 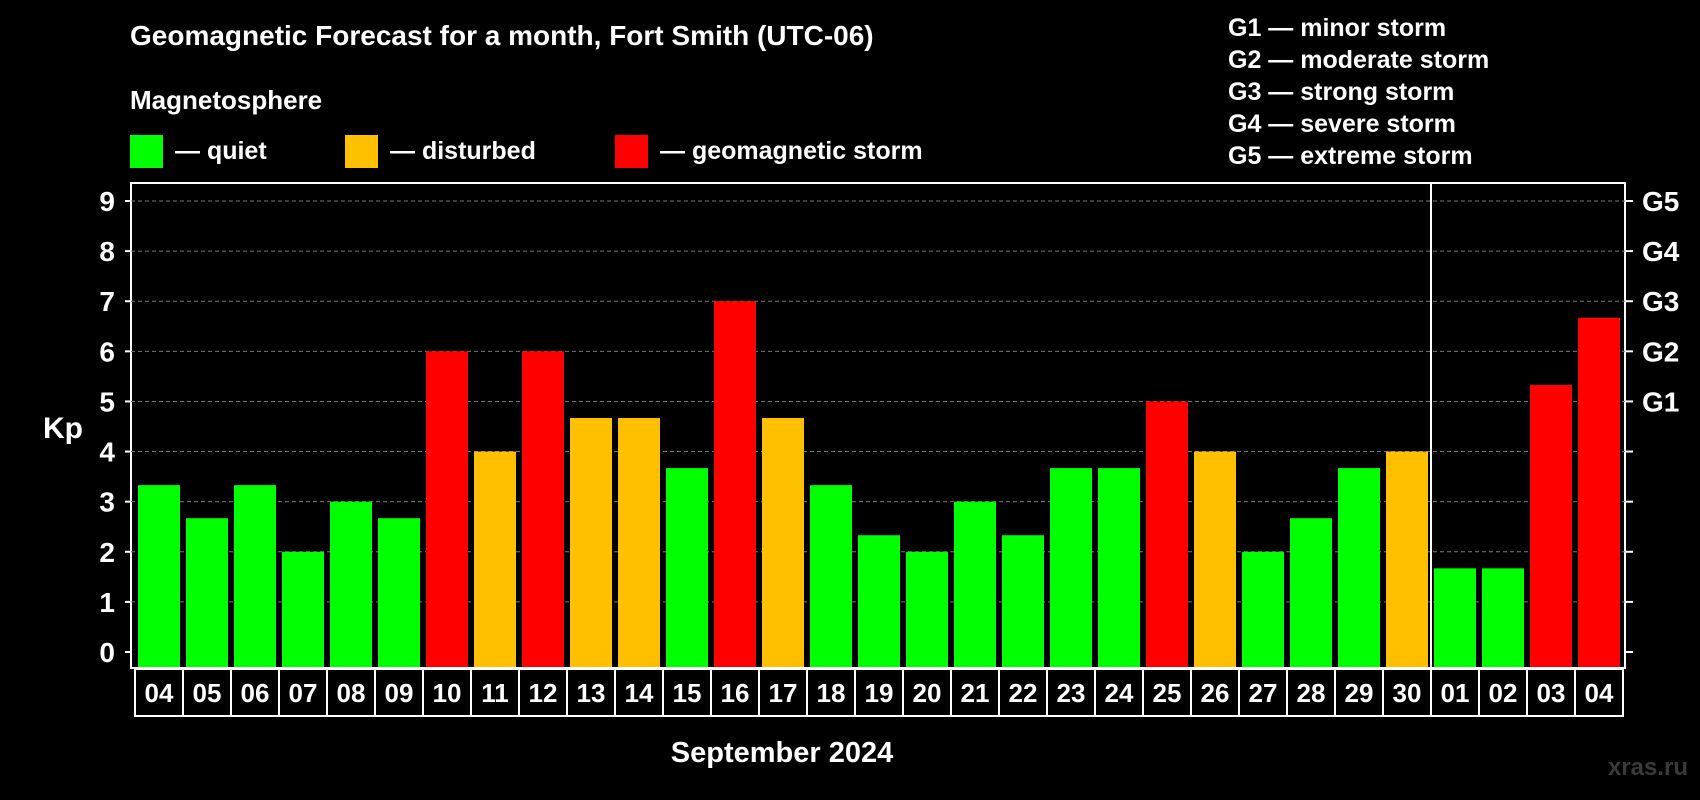 I want to click on x-tick-label: 26, so click(x=1215, y=693).